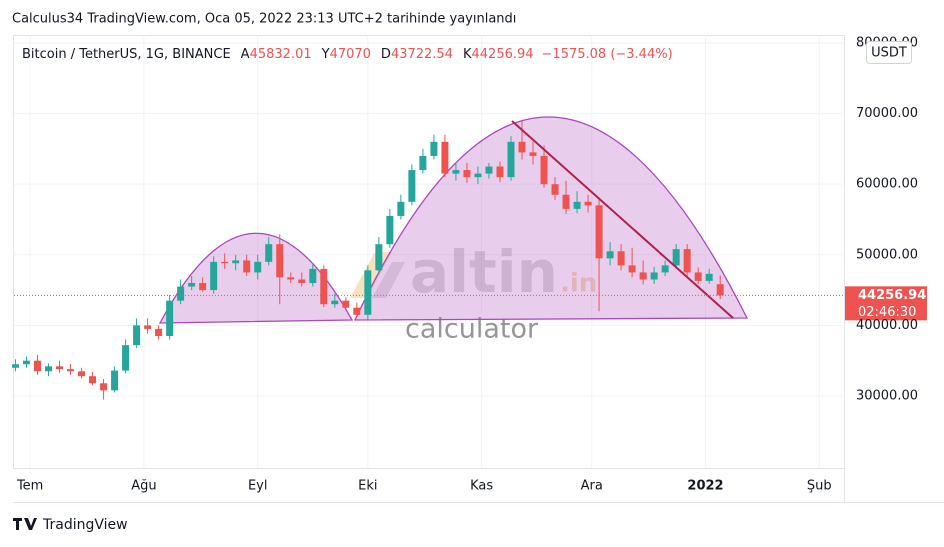 The image size is (944, 547). I want to click on y-tick-label: 60000.00, so click(887, 184).